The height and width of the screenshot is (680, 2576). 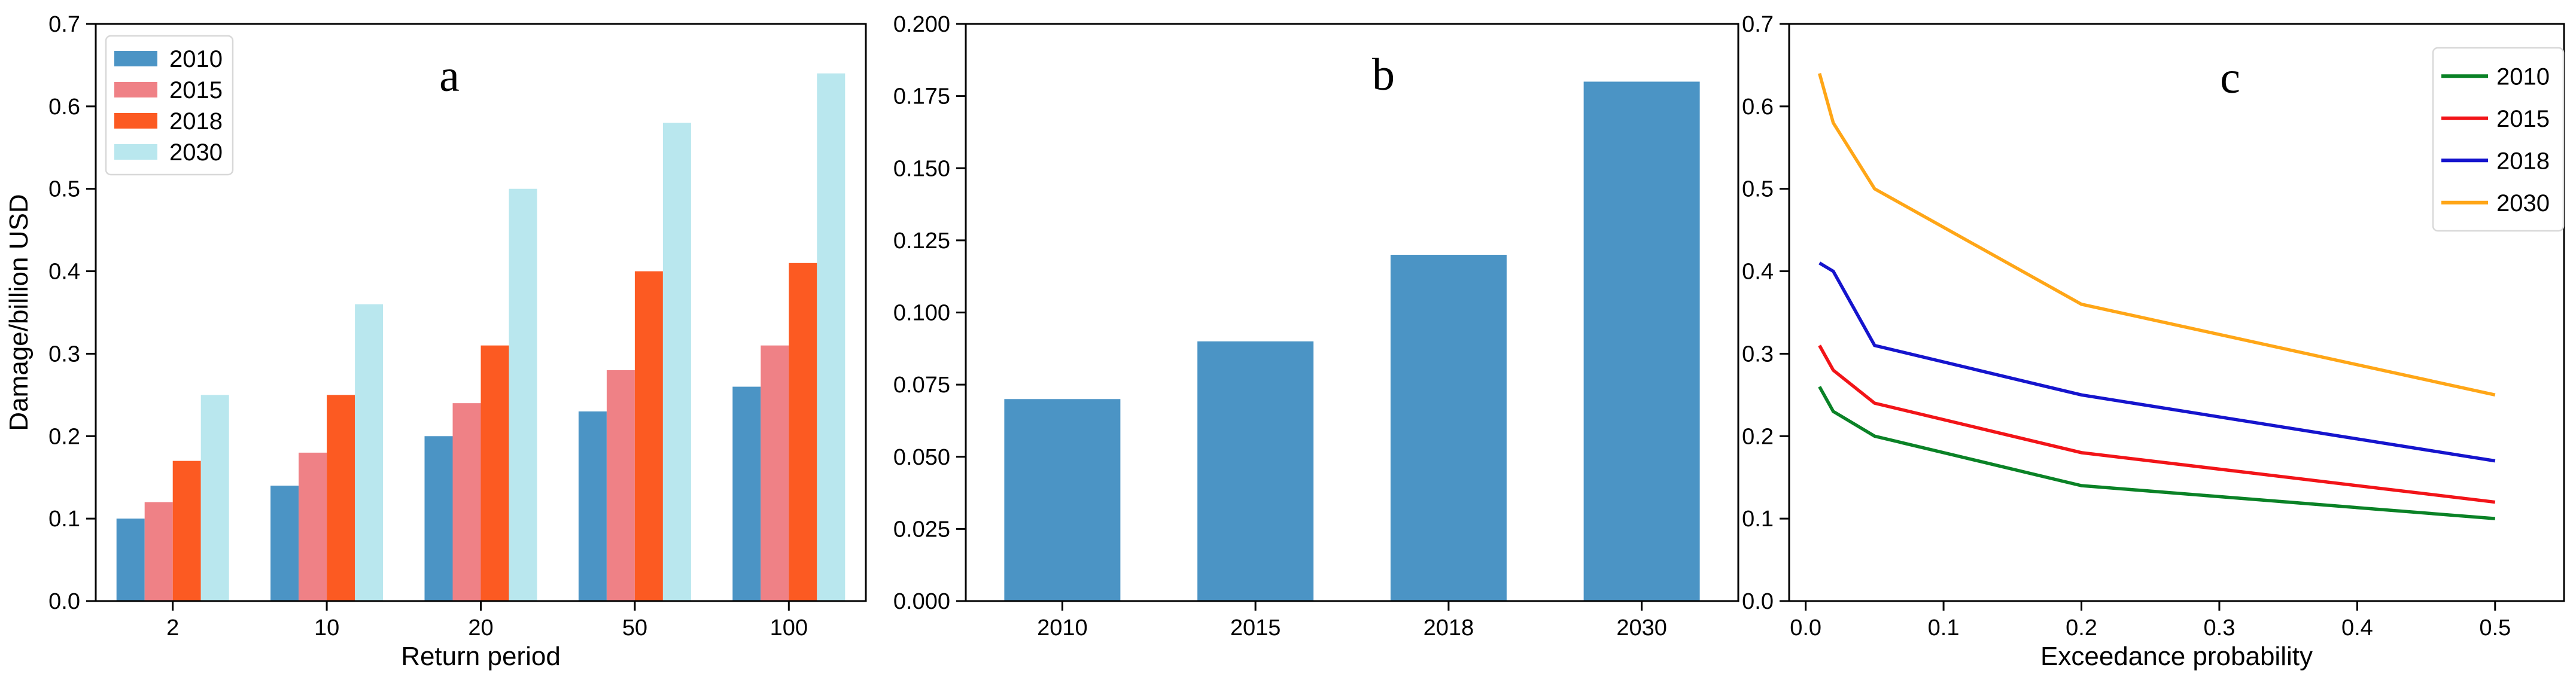 I want to click on x-tick-label: 0.4, so click(x=2357, y=628).